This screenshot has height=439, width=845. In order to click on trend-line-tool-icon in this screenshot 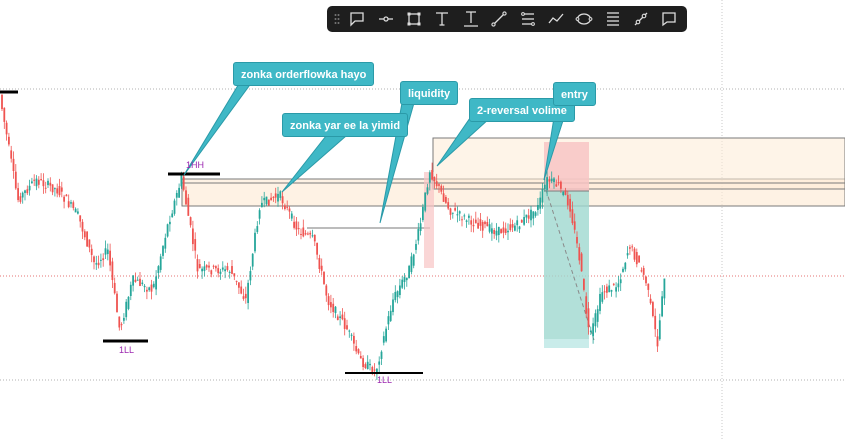, I will do `click(499, 19)`.